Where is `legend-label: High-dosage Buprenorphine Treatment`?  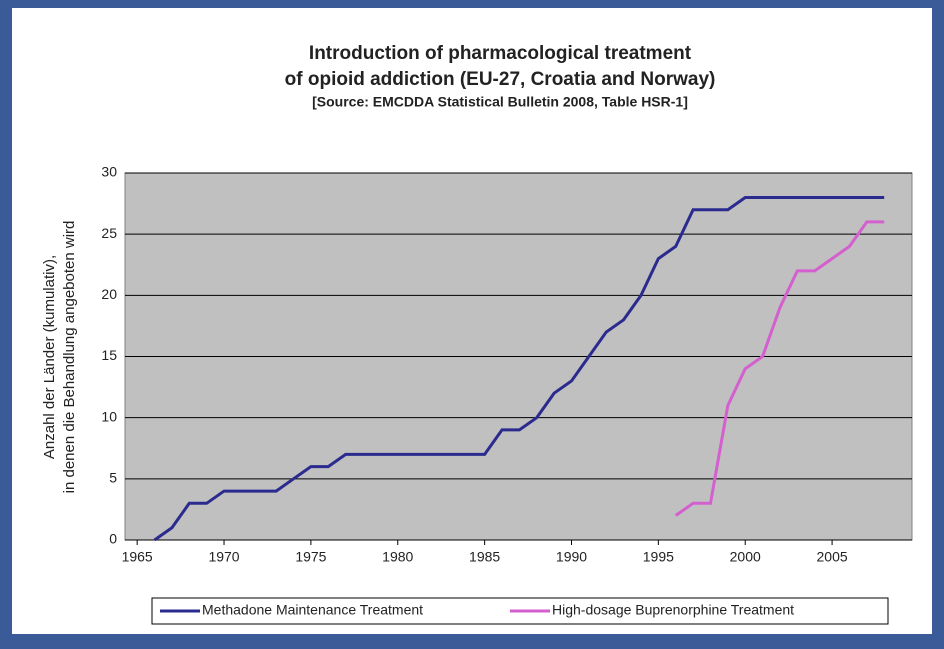 legend-label: High-dosage Buprenorphine Treatment is located at coordinates (673, 610).